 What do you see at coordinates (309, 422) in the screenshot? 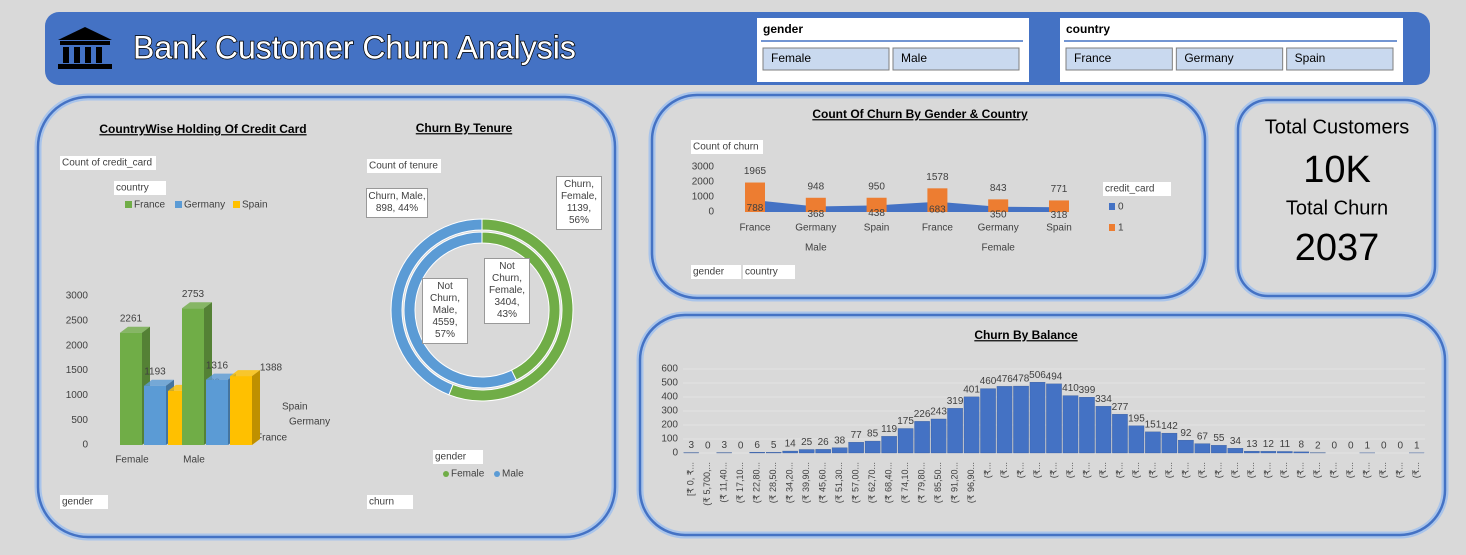
I see `depth-axis-label: Germany` at bounding box center [309, 422].